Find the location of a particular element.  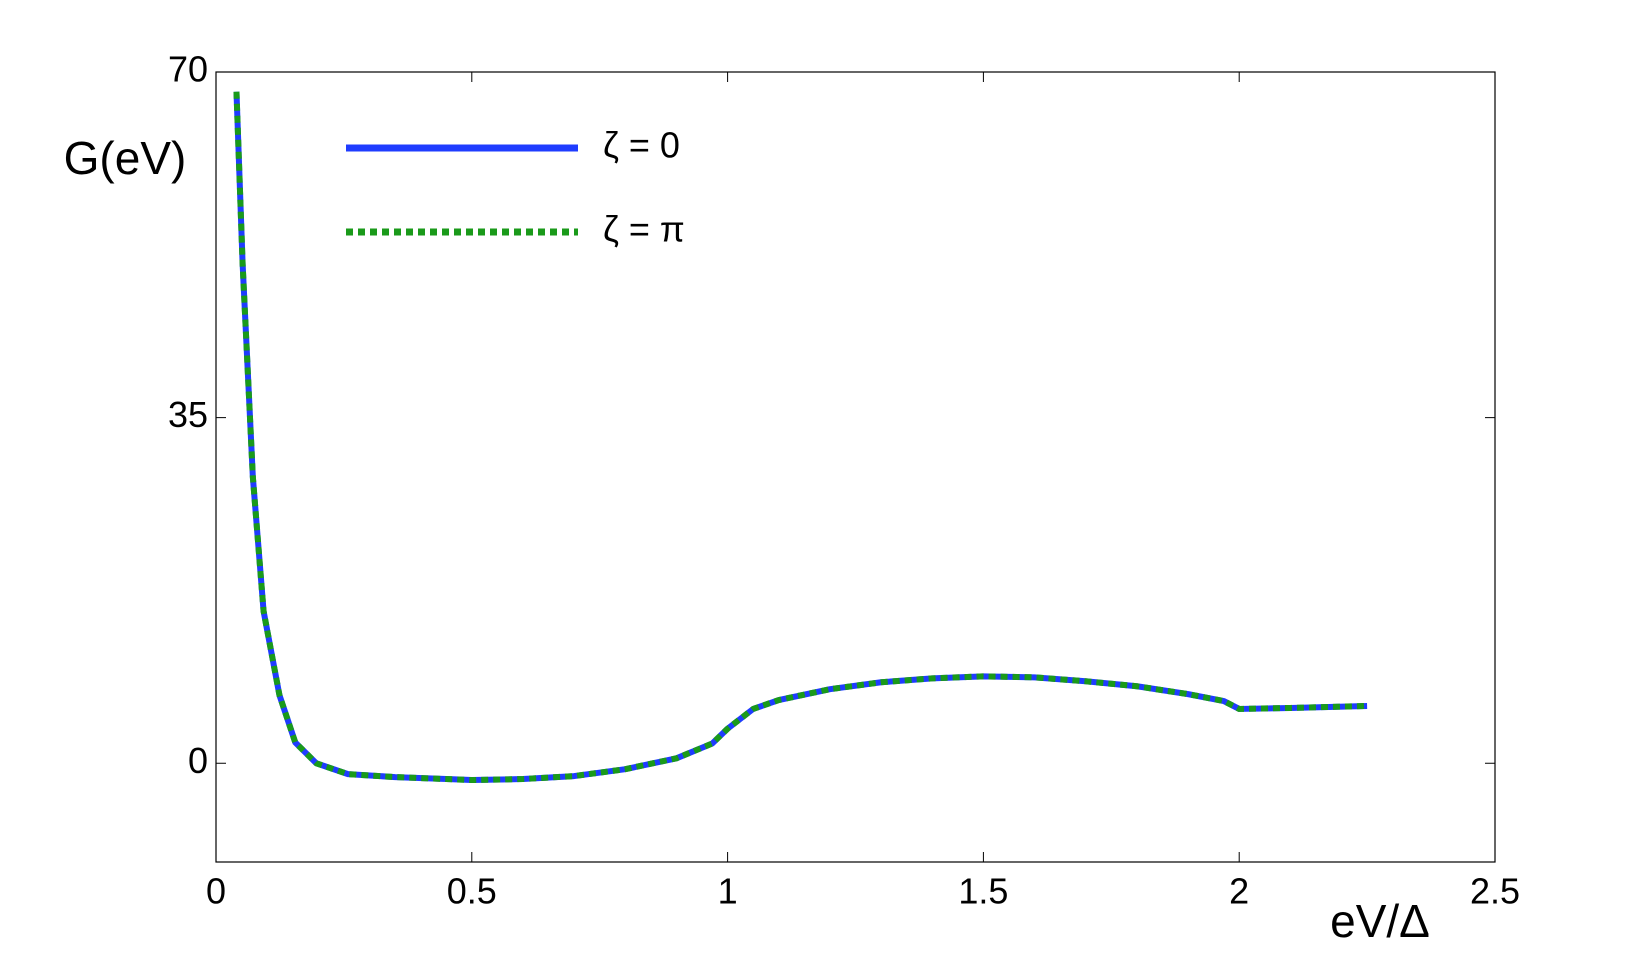

x-tick-label: 1 is located at coordinates (728, 891).